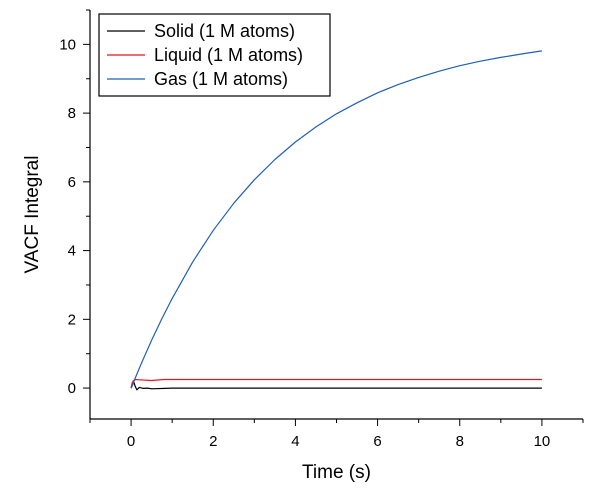  I want to click on y-tick-label: 8, so click(72, 113).